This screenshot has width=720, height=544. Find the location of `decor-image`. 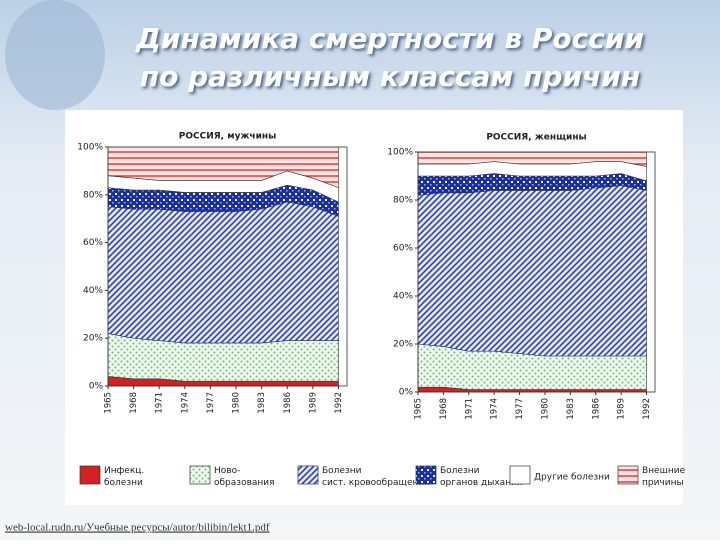

decor-image is located at coordinates (55, 55).